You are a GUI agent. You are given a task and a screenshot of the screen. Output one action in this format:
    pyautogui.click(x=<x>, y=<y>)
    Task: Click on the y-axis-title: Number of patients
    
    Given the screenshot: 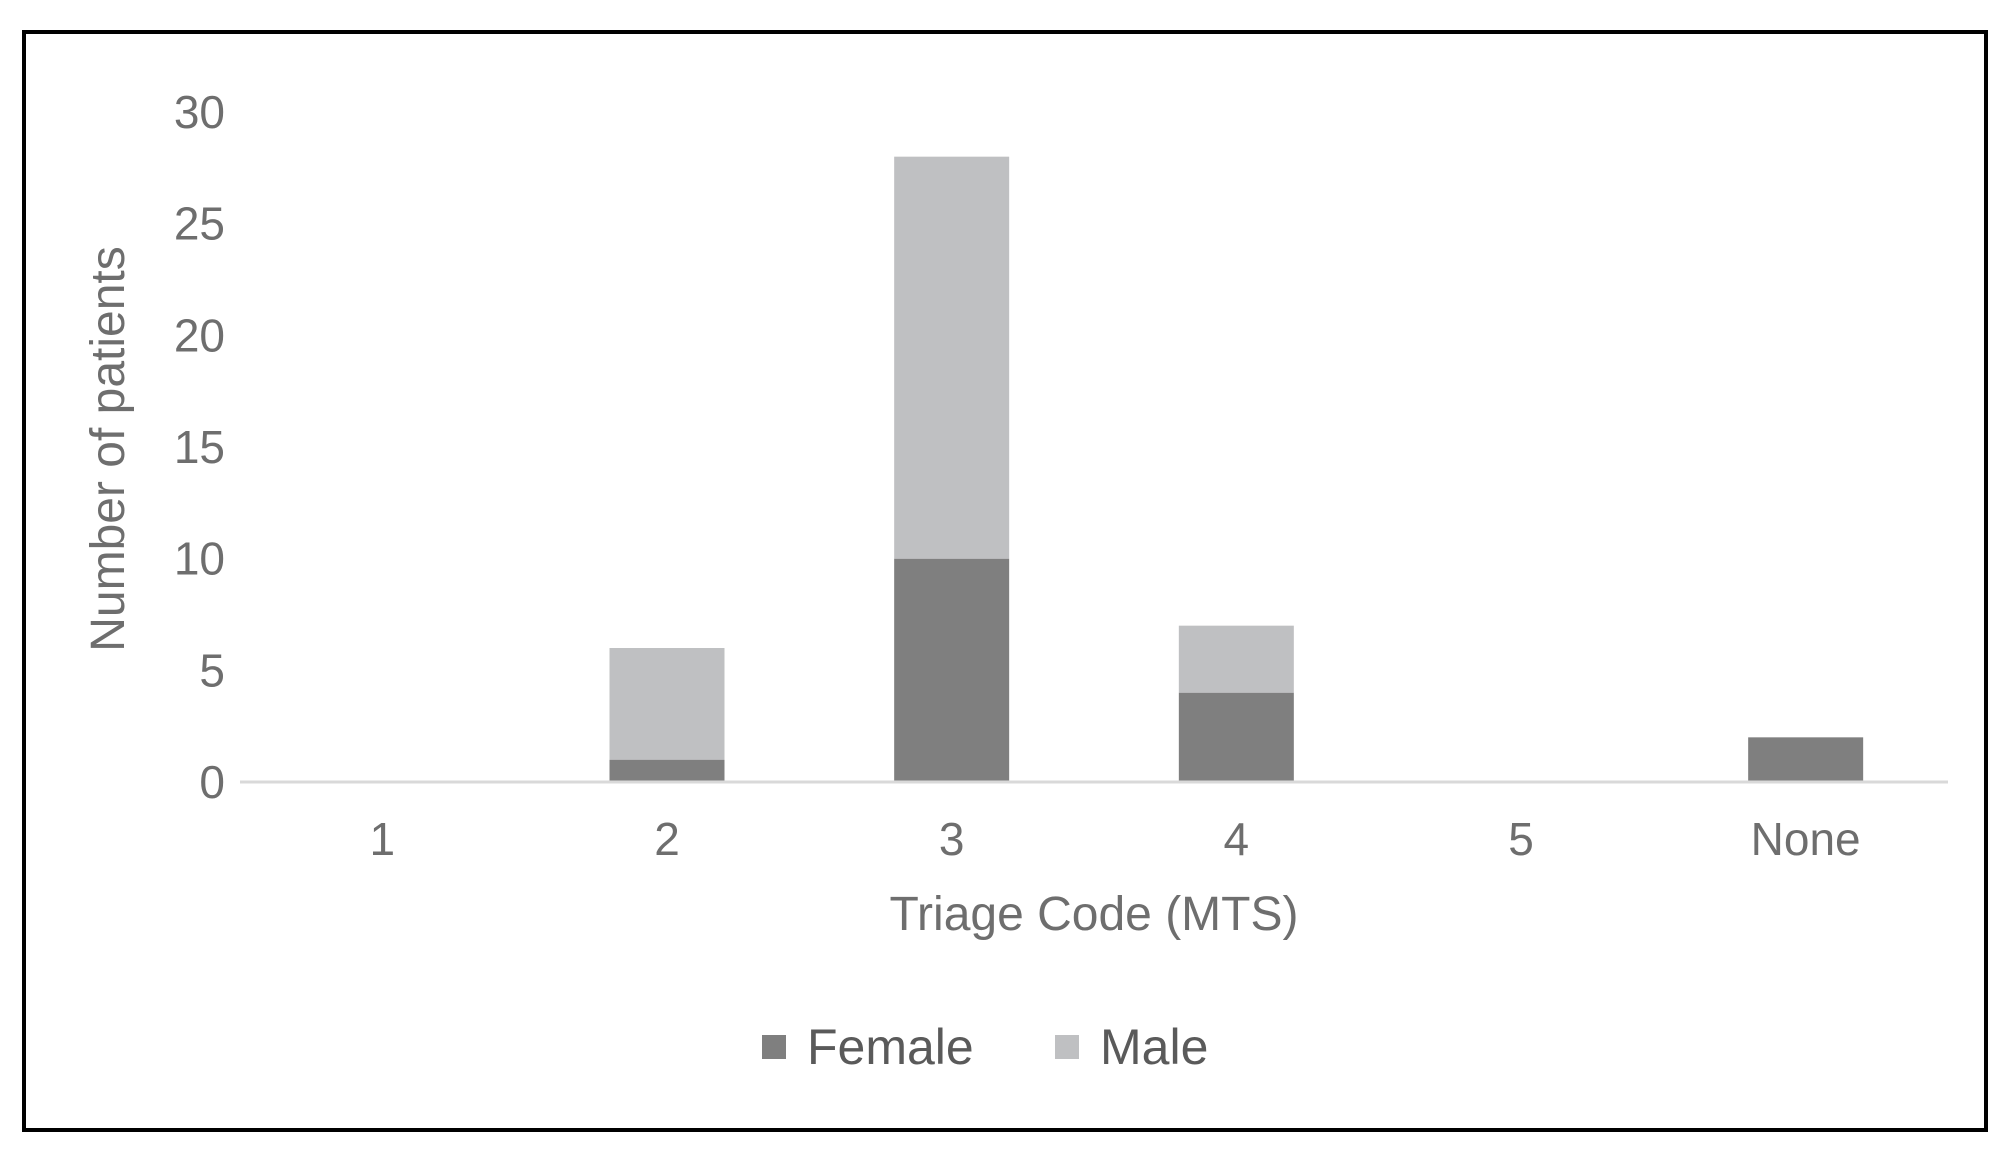 What is the action you would take?
    pyautogui.click(x=108, y=449)
    